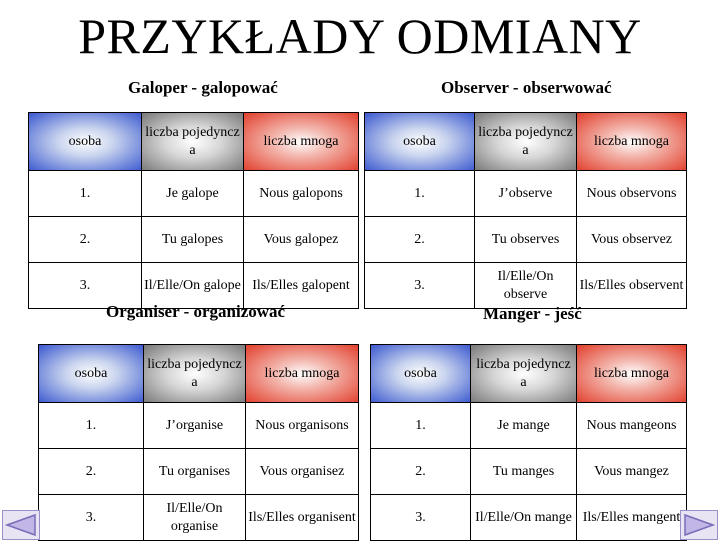  Describe the element at coordinates (203, 87) in the screenshot. I see `subtitle-galoper: Galoper - galopować` at that location.